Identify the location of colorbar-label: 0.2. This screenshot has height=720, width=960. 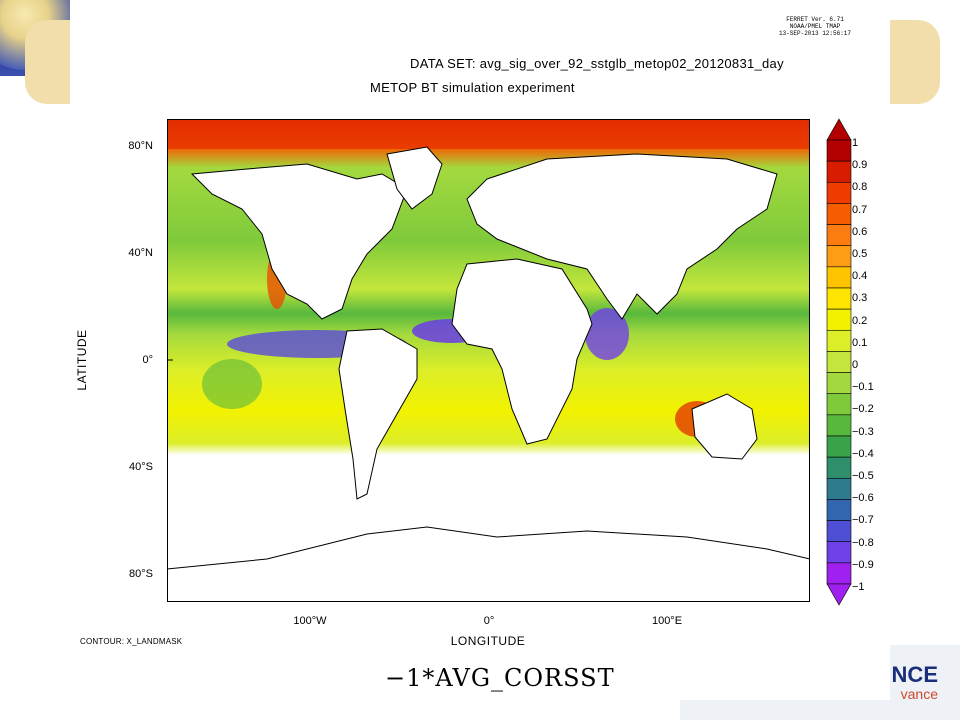
(860, 320).